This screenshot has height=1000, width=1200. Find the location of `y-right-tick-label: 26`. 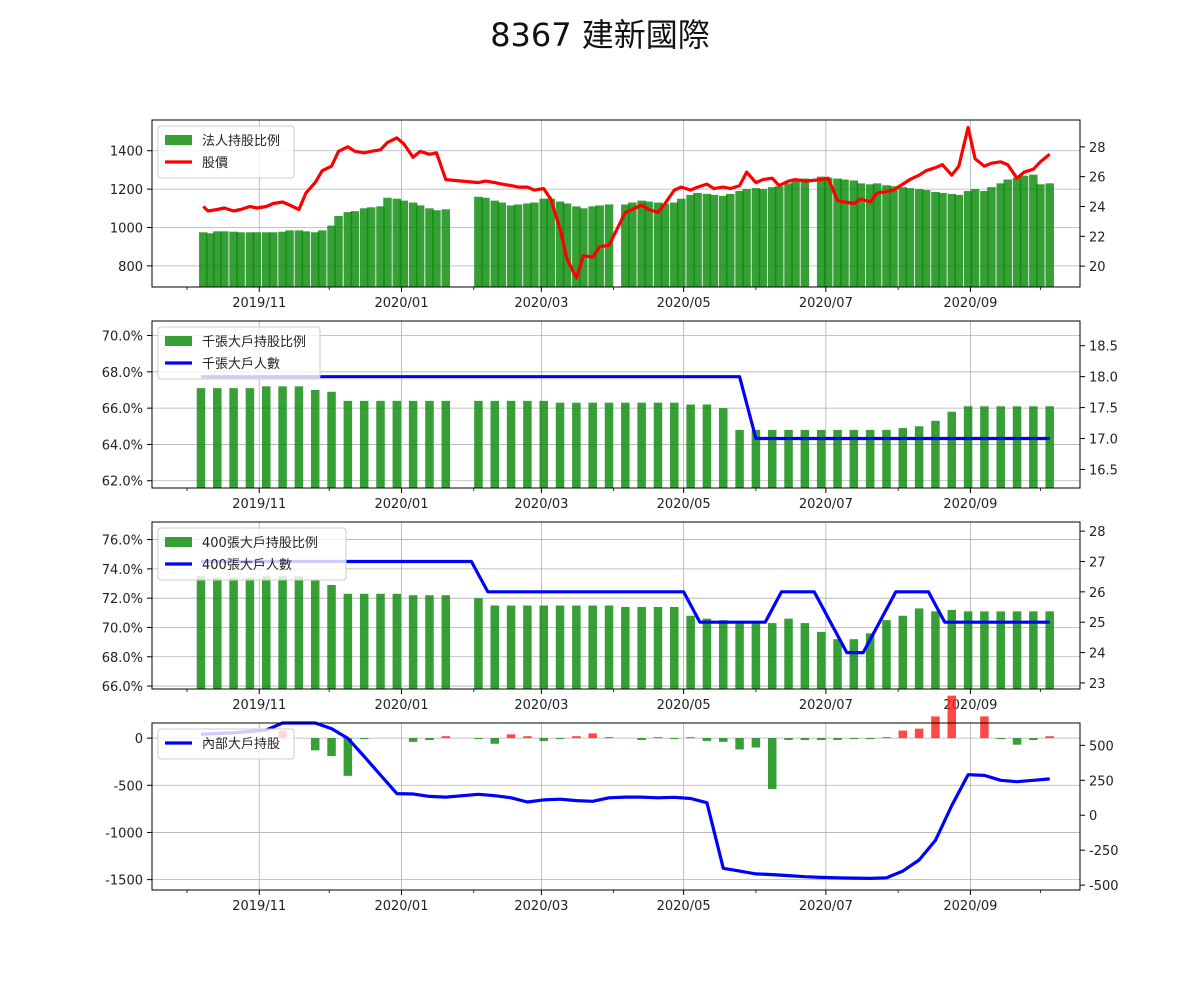

y-right-tick-label: 26 is located at coordinates (1097, 593).